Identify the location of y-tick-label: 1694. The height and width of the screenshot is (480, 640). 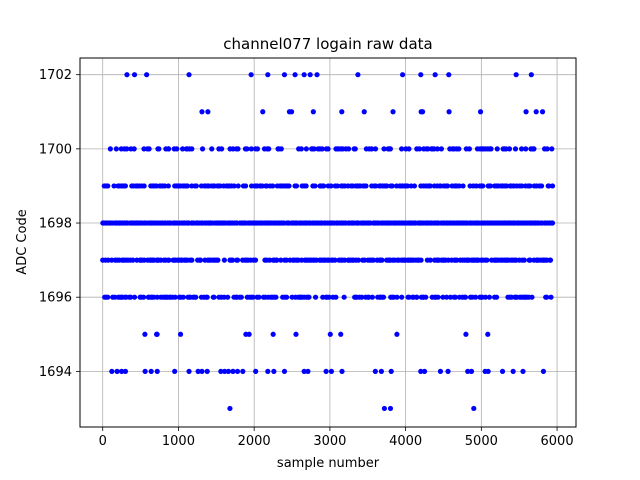
(55, 372).